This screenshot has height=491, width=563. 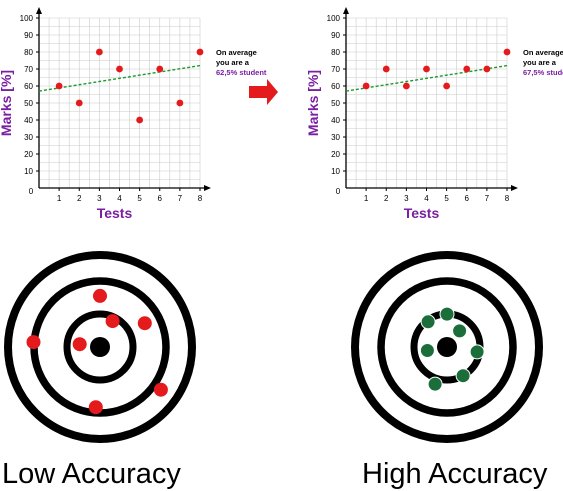 I want to click on target-high-accuracy, so click(x=447, y=347).